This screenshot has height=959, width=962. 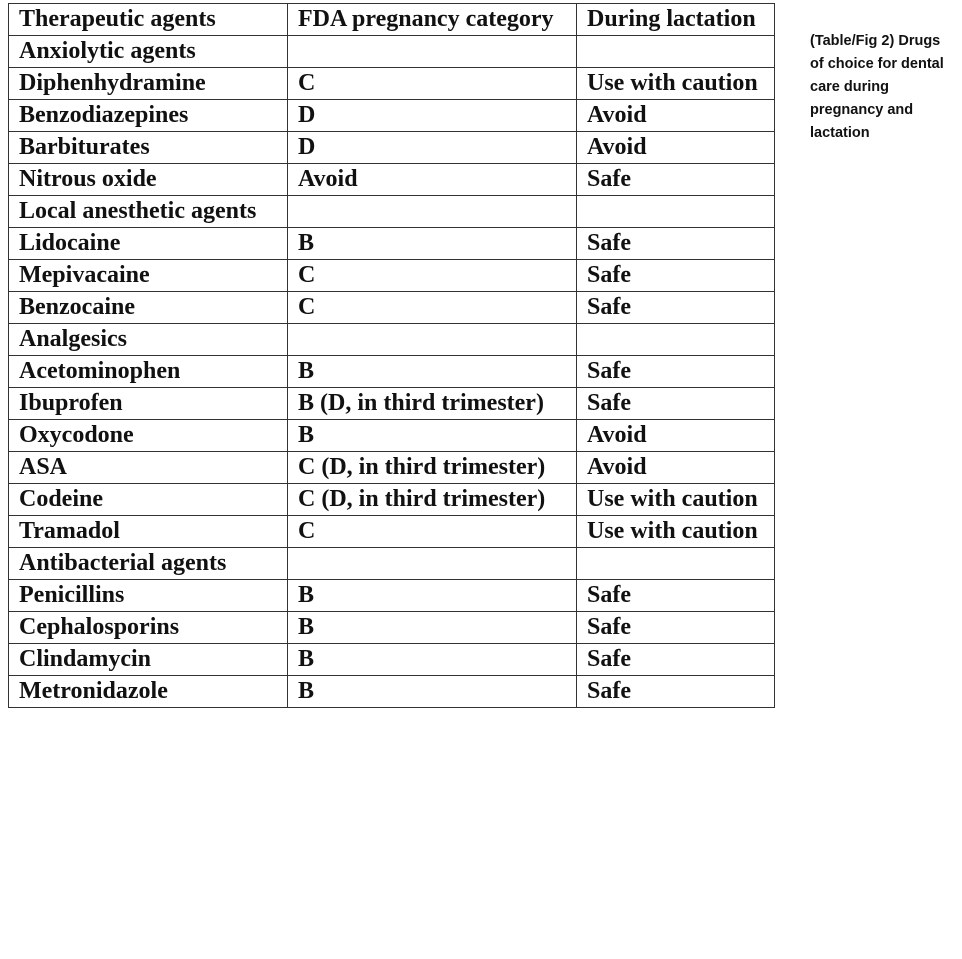 I want to click on fda-category-cell: Avoid, so click(x=432, y=179).